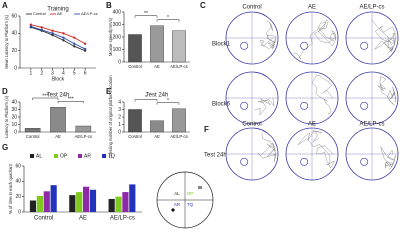 This screenshot has height=240, width=400. I want to click on y-axis-label: Mouse speed(mm/s), so click(110, 36).